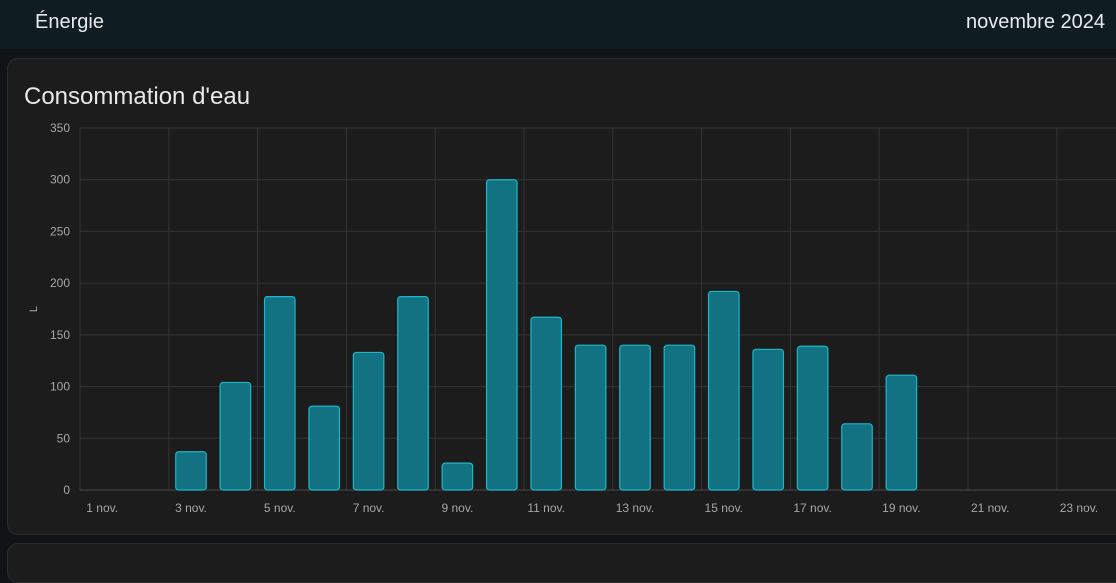 The height and width of the screenshot is (583, 1116). Describe the element at coordinates (60, 387) in the screenshot. I see `y-tick-label: 100` at that location.